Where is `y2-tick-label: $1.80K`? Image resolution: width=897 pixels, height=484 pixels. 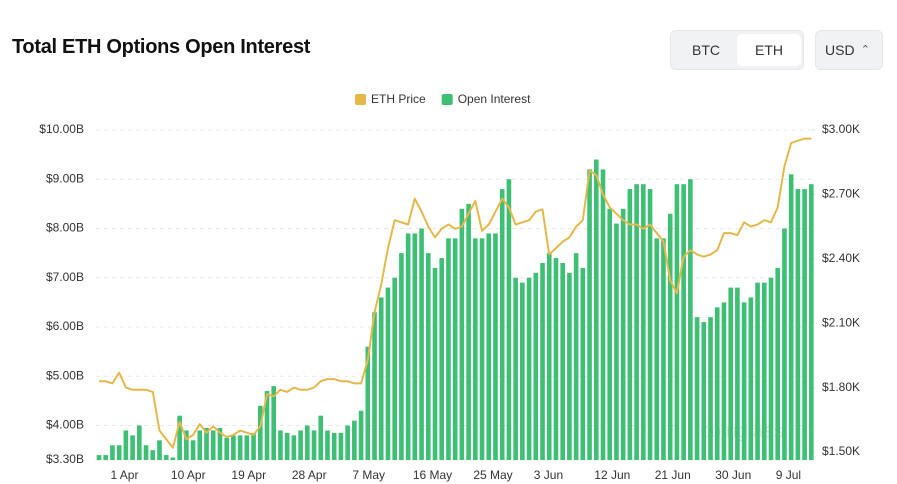 y2-tick-label: $1.80K is located at coordinates (841, 387).